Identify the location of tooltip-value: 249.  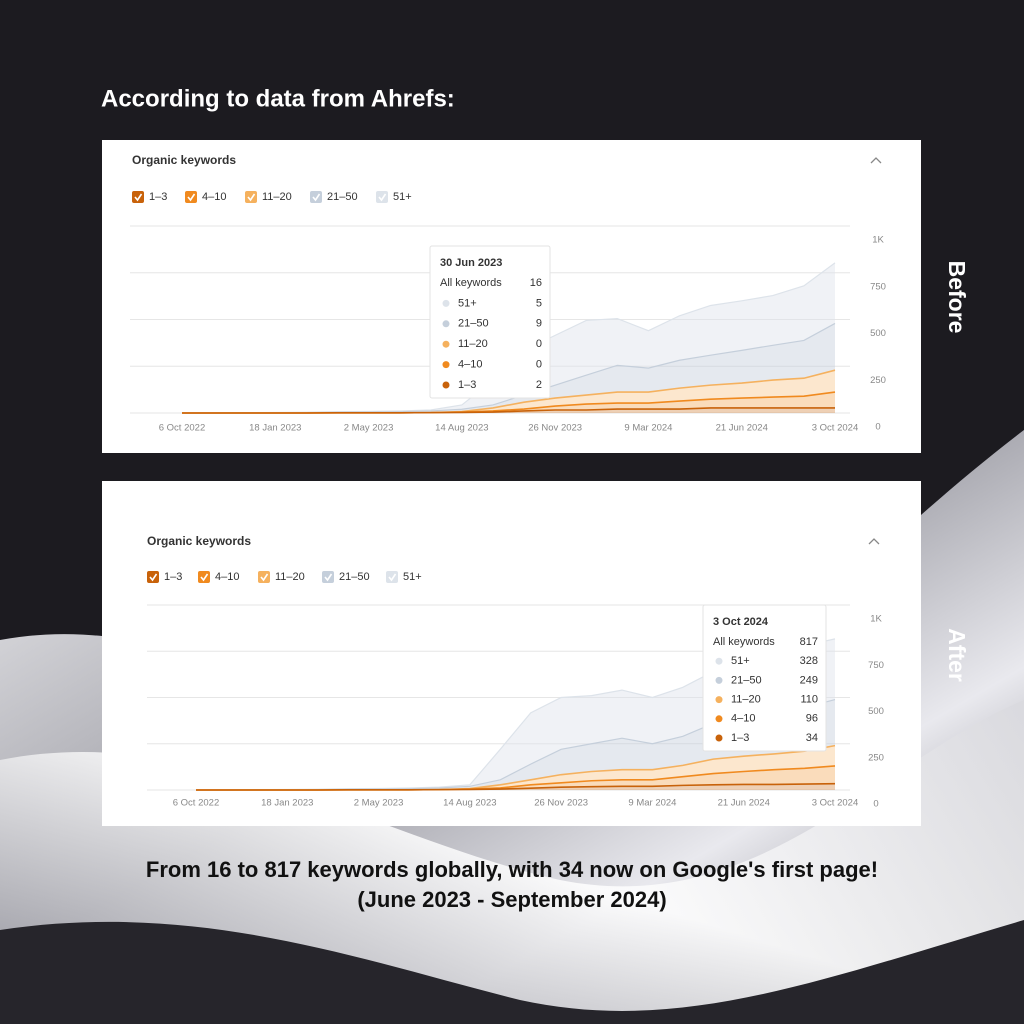
(809, 680).